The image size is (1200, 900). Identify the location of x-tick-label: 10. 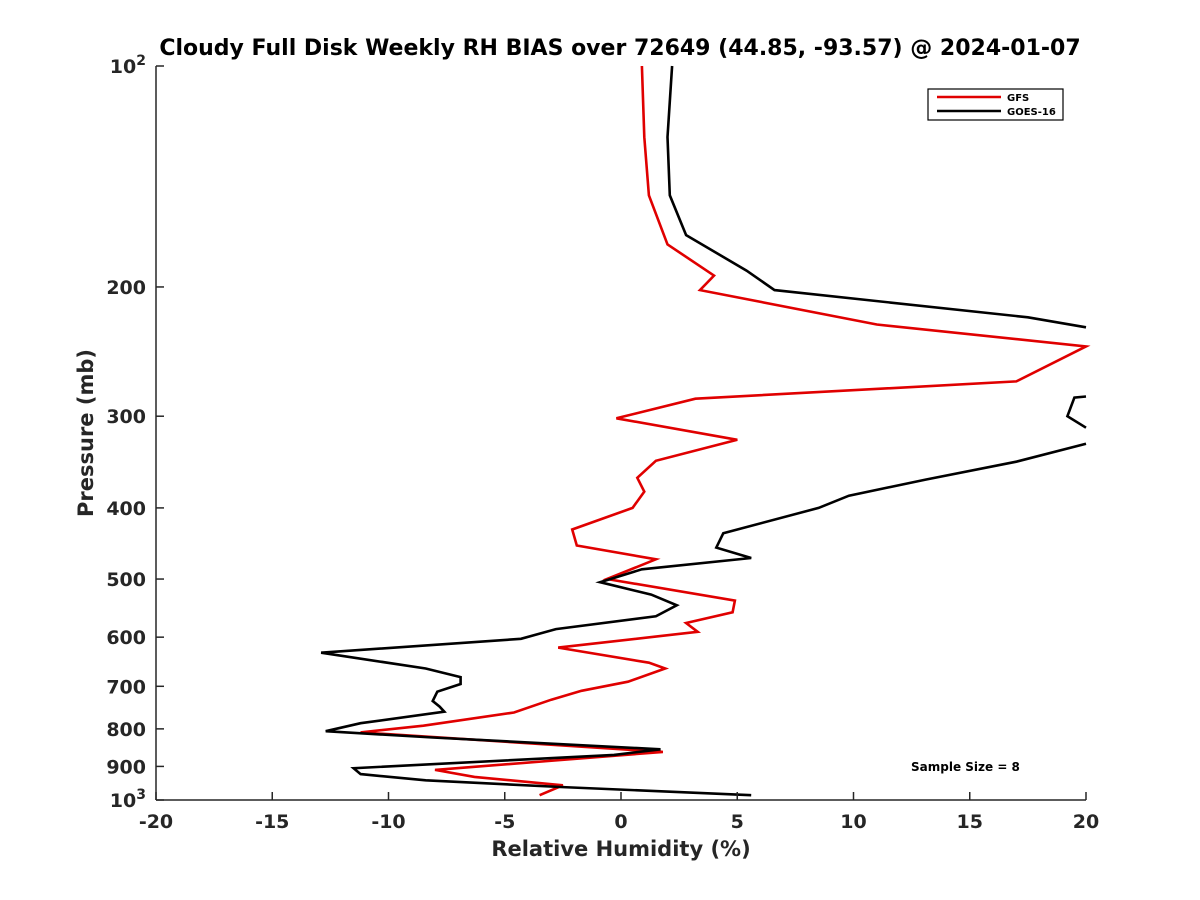
(853, 822).